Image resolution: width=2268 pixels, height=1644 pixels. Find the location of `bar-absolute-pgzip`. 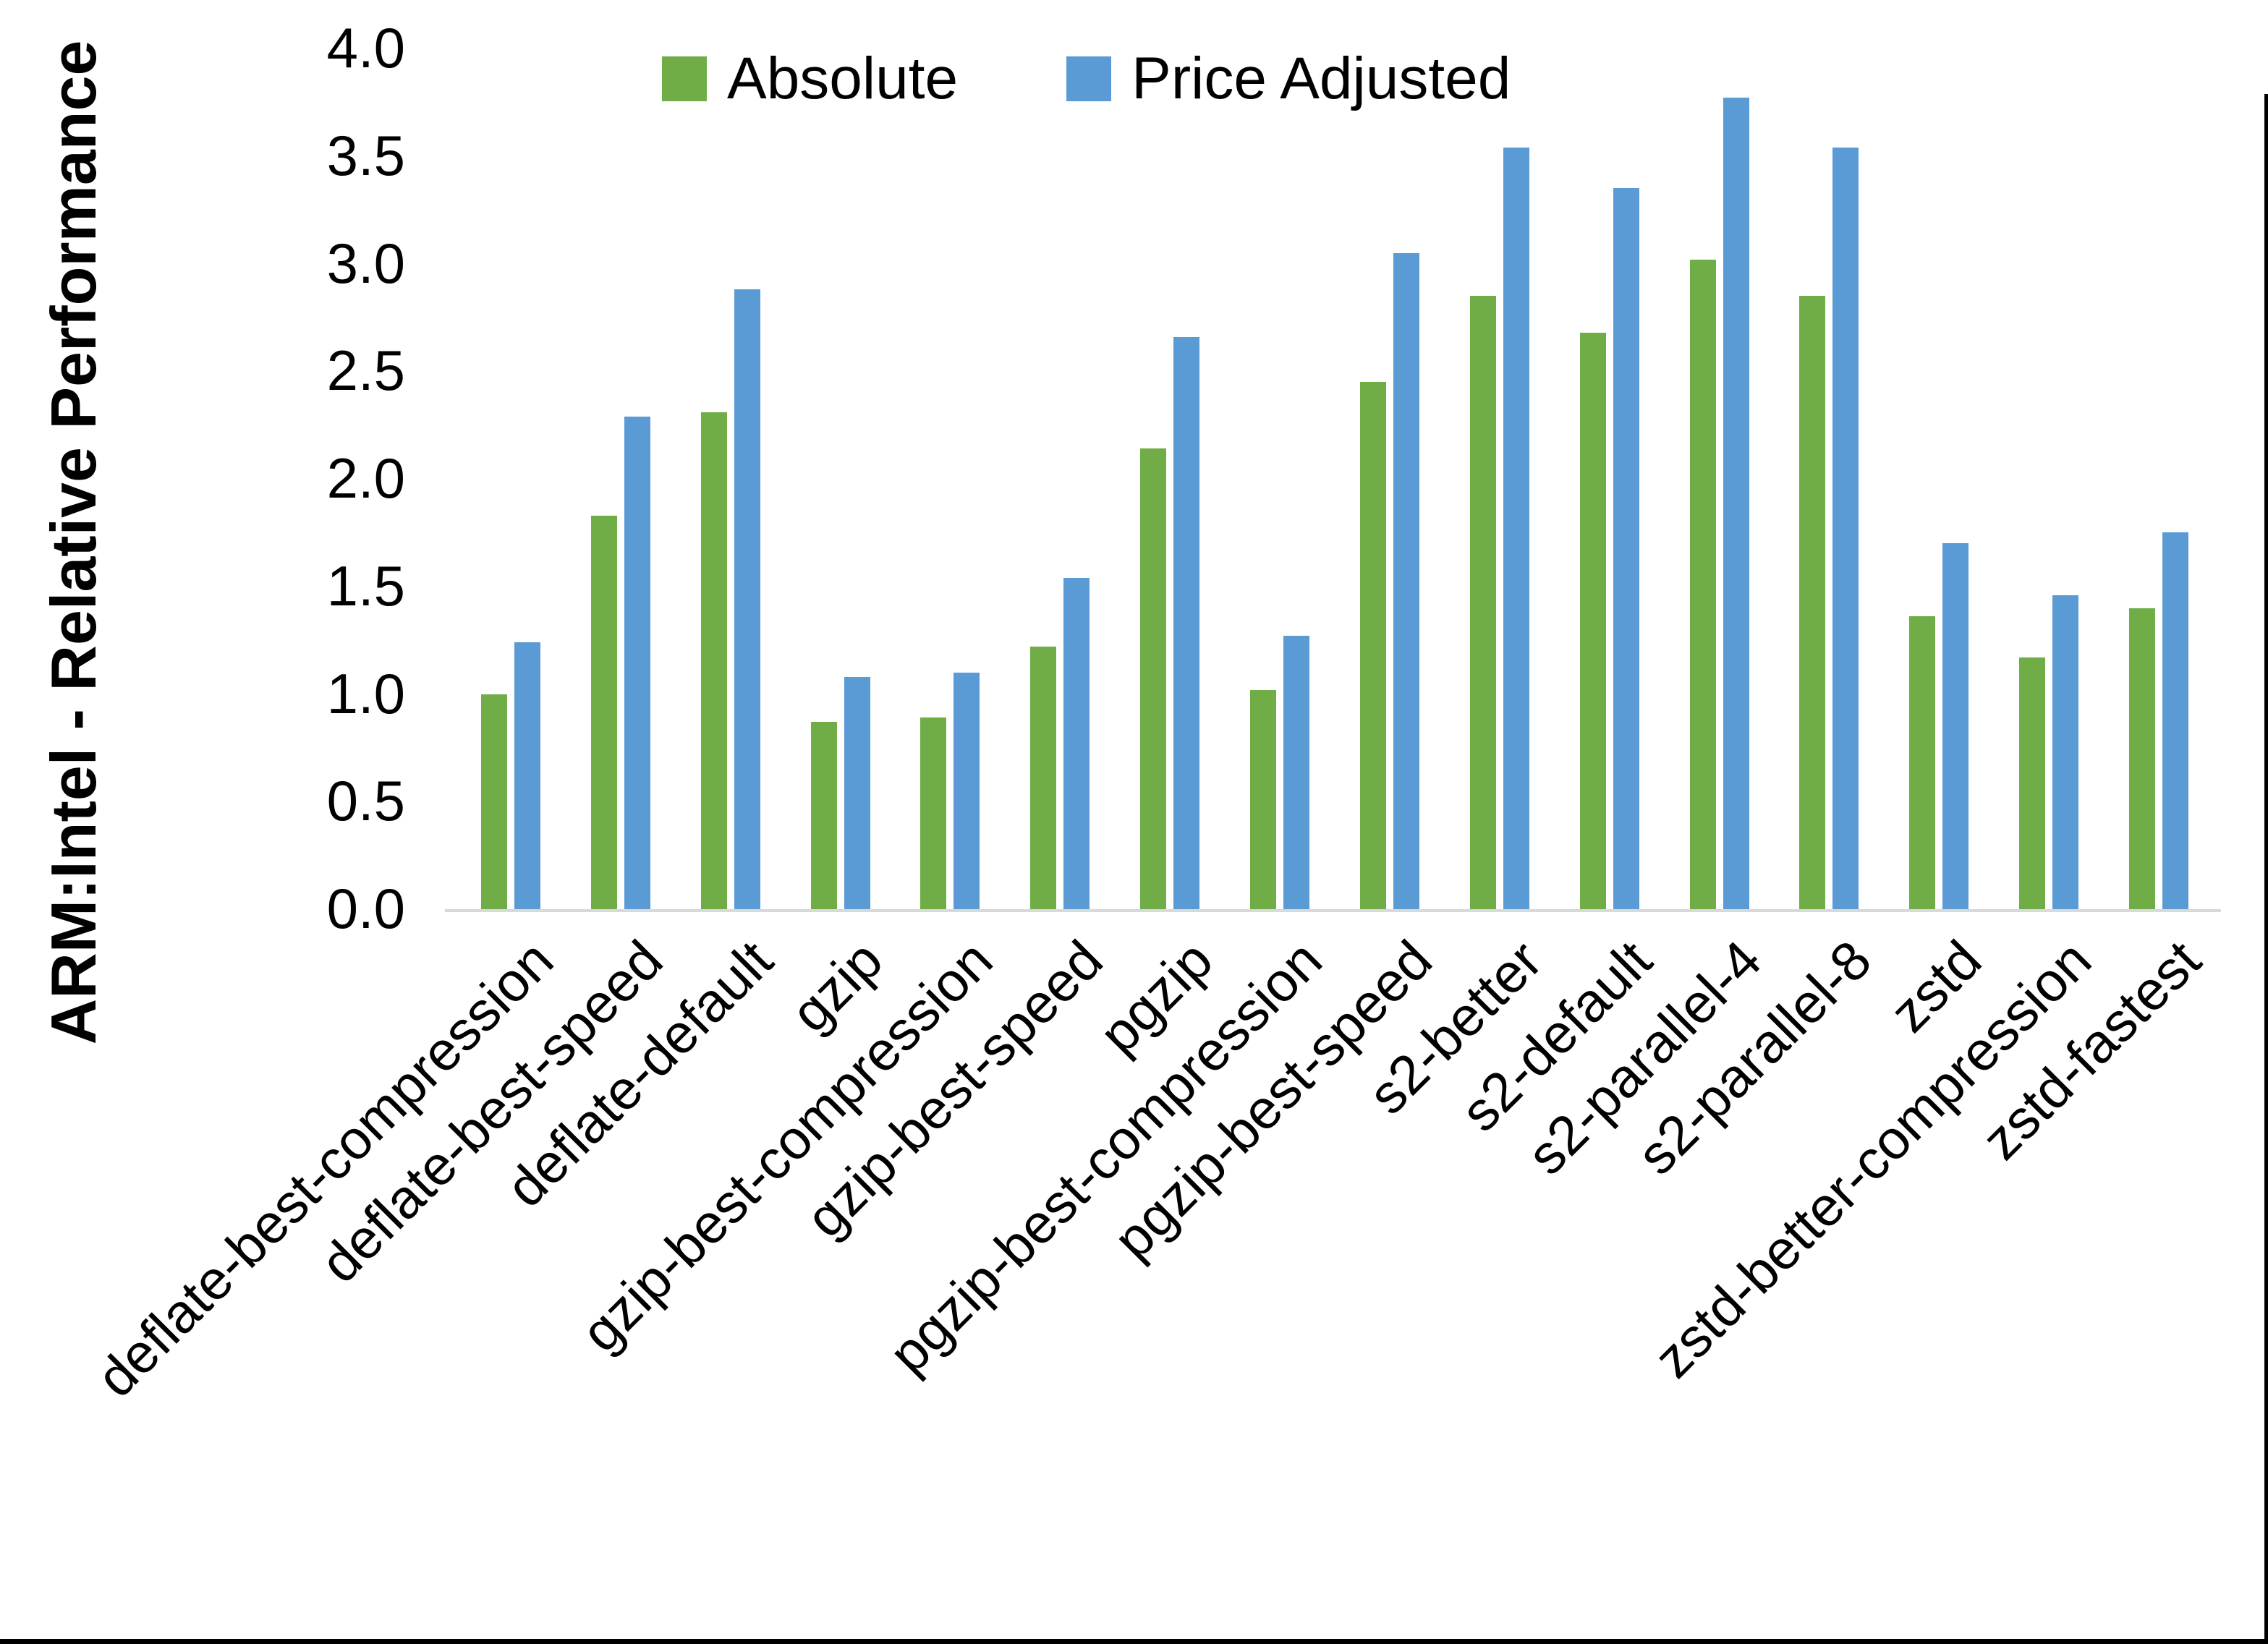

bar-absolute-pgzip is located at coordinates (1153, 679).